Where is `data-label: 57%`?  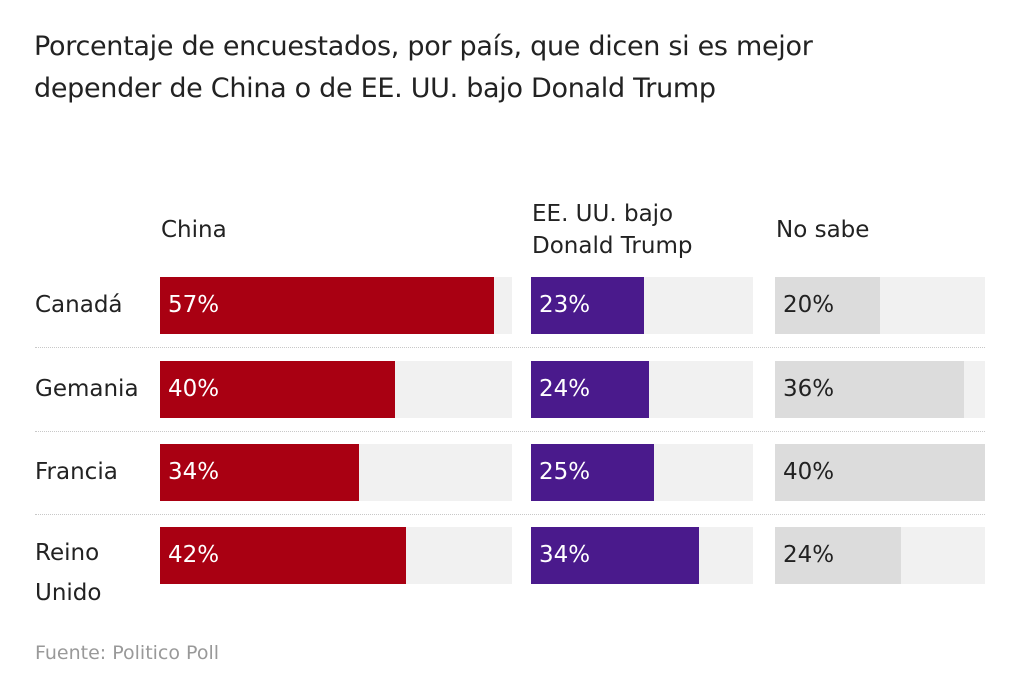 data-label: 57% is located at coordinates (194, 305).